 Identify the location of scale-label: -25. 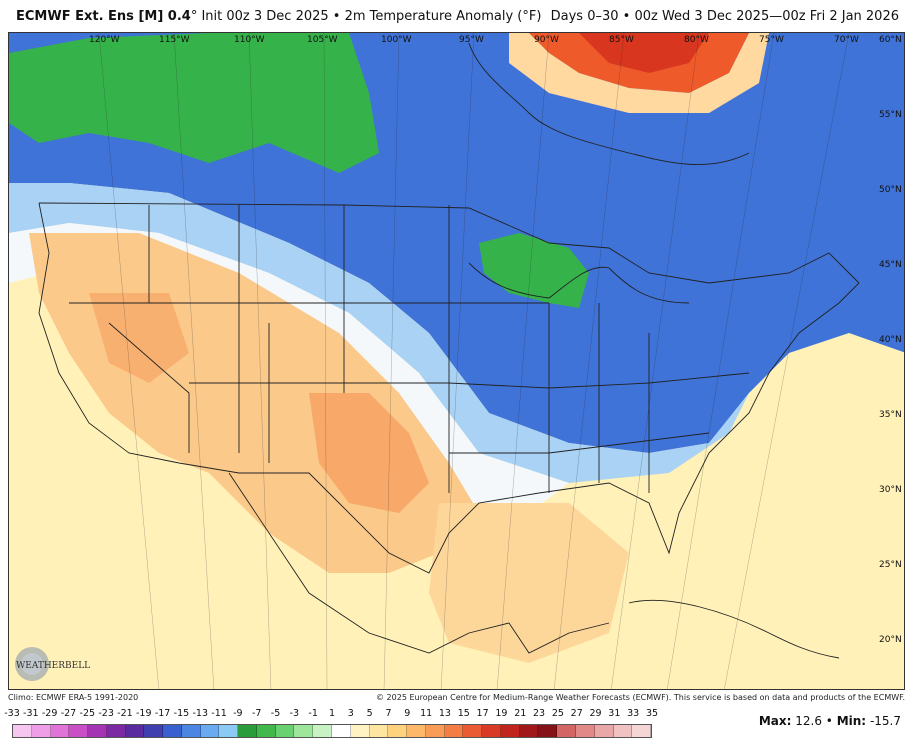
(87, 713).